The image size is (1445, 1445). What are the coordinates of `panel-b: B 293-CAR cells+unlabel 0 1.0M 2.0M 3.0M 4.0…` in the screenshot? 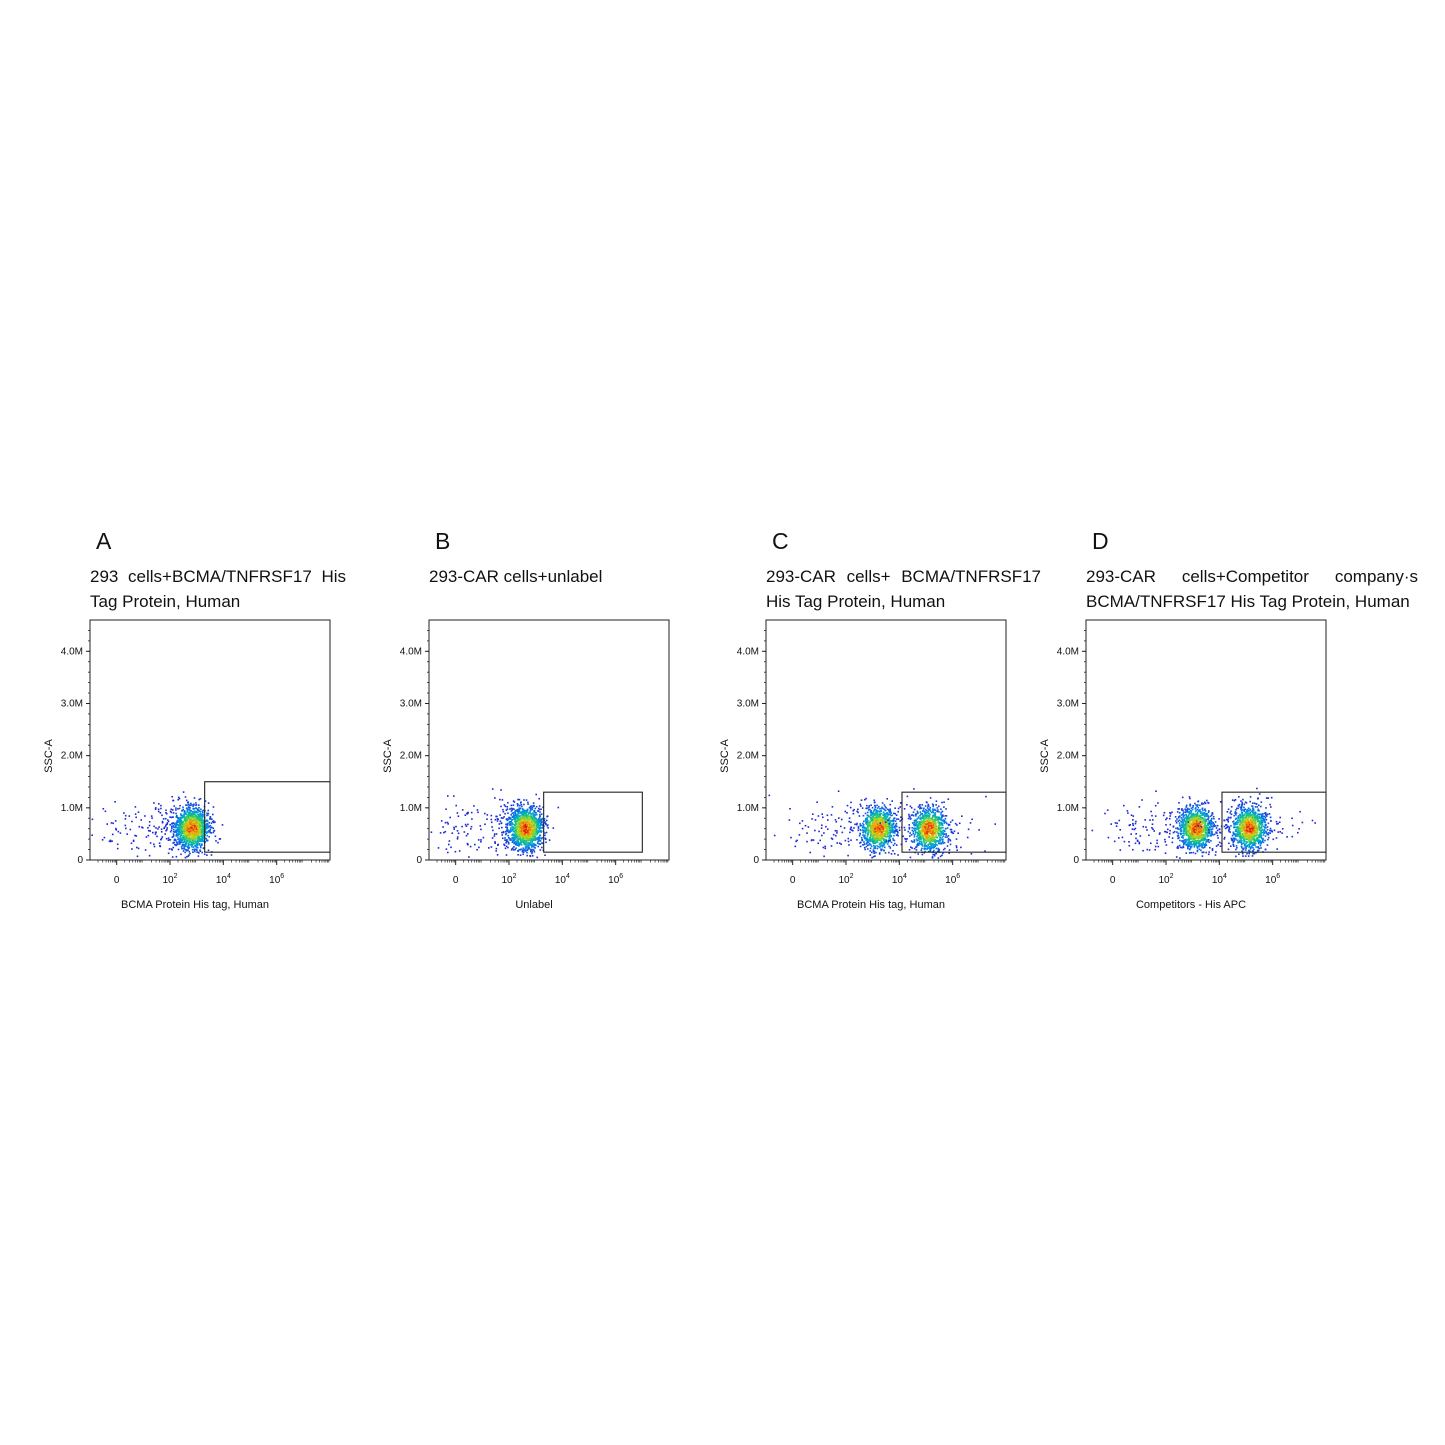 It's located at (578, 725).